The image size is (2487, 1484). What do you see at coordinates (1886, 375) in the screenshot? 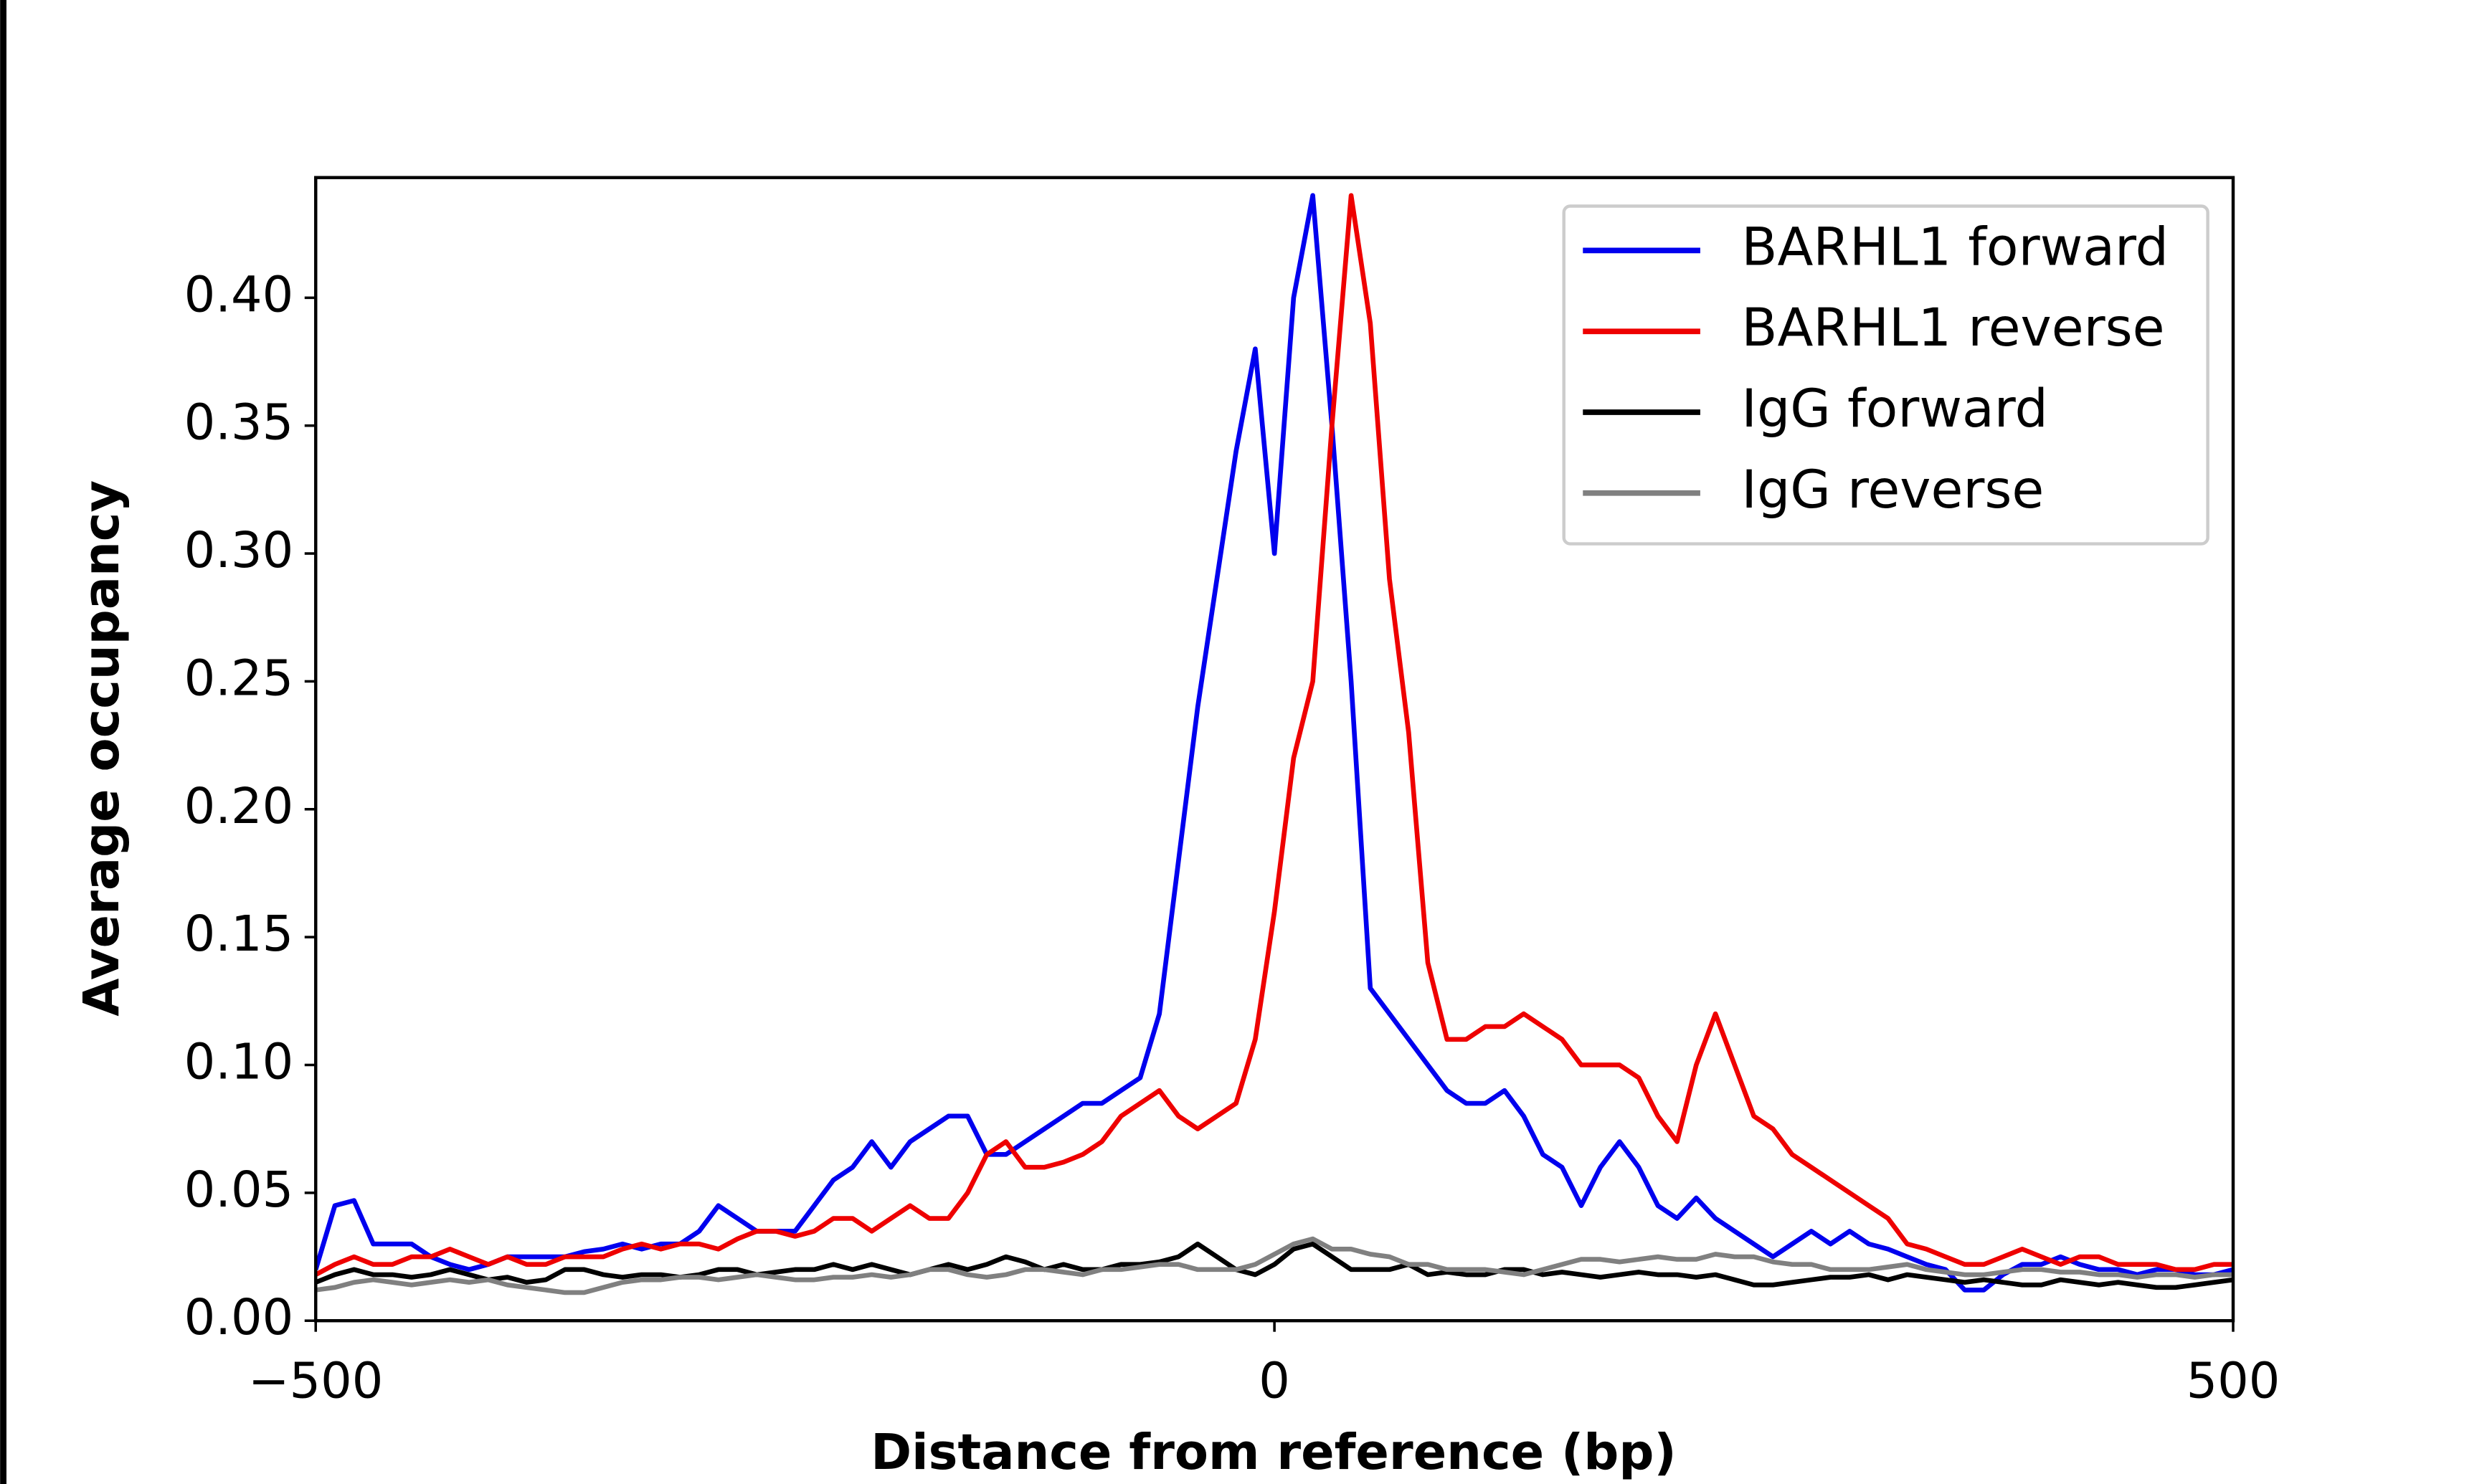
I see `legend-box` at bounding box center [1886, 375].